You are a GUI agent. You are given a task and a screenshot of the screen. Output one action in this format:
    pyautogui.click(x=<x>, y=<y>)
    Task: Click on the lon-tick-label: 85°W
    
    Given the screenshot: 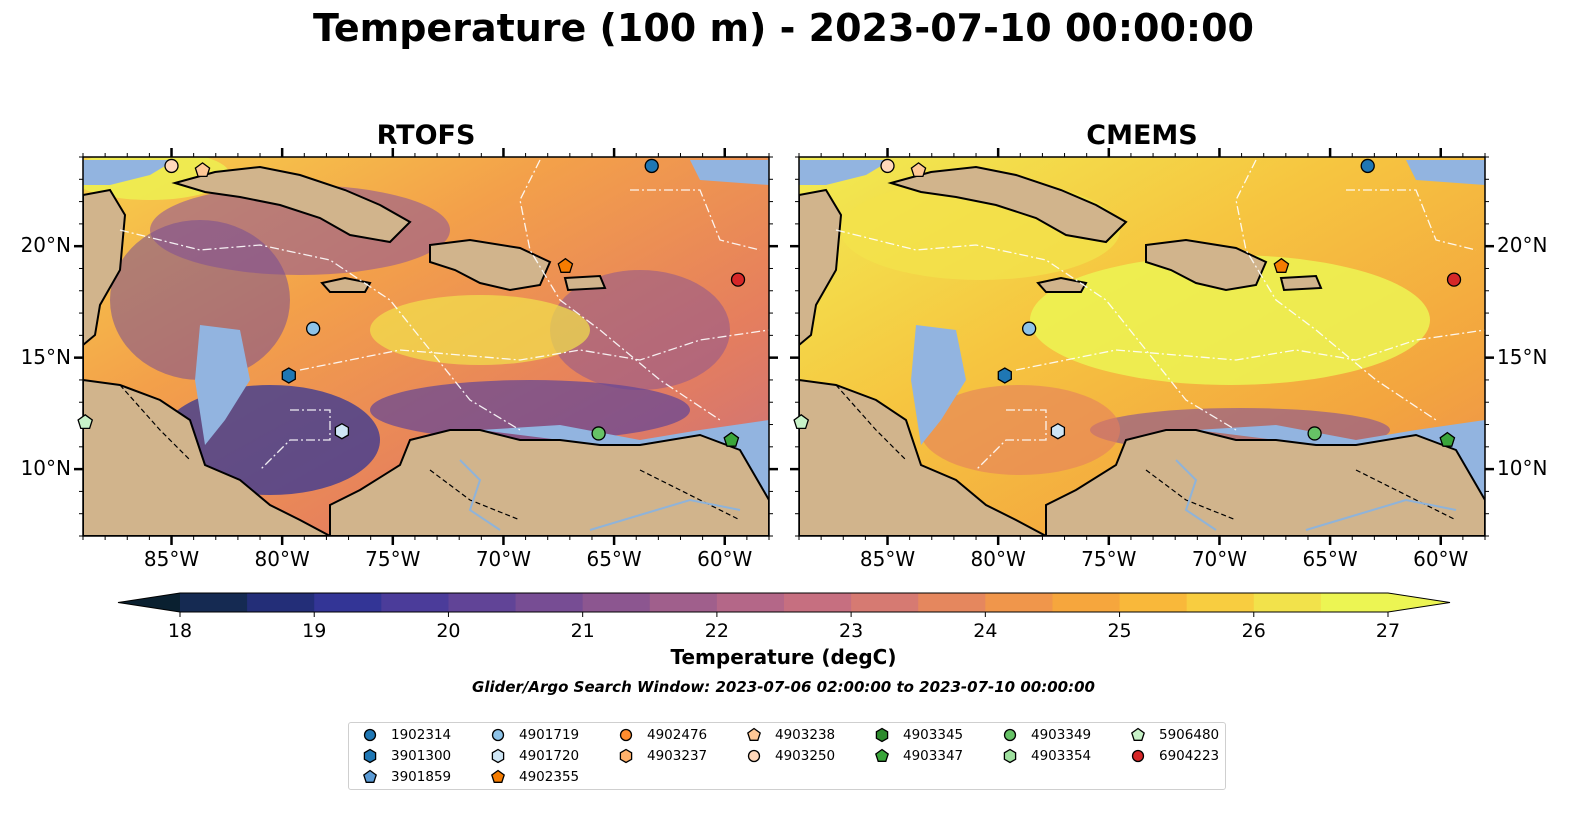 What is the action you would take?
    pyautogui.click(x=887, y=559)
    